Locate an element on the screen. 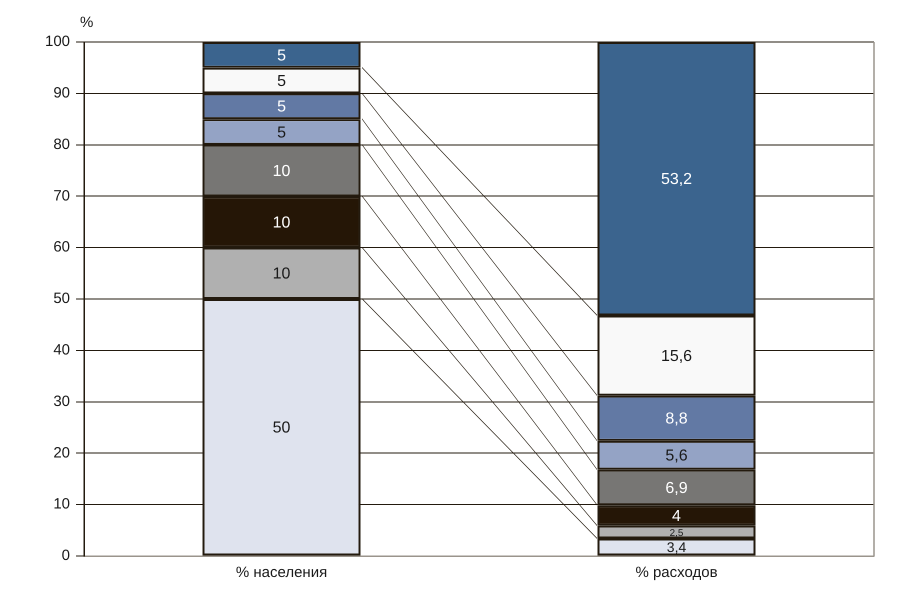  x-tick-label: % расходов is located at coordinates (676, 573).